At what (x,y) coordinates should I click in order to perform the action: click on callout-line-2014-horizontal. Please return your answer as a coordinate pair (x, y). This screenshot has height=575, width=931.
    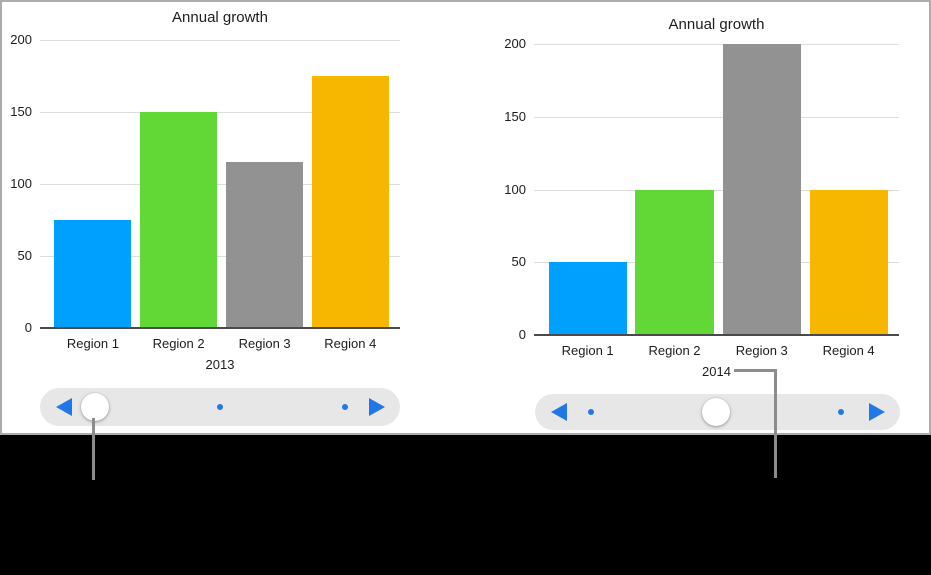
    Looking at the image, I should click on (755, 370).